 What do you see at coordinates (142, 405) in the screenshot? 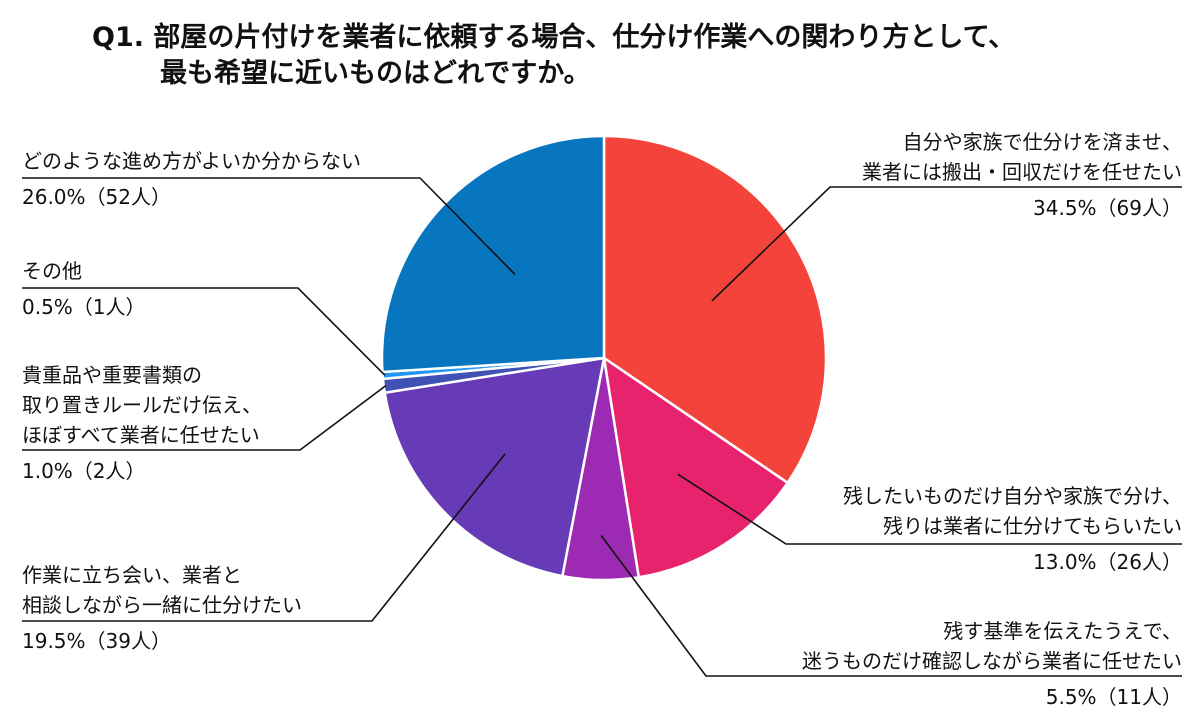
I see `slice-category-label: 取り置きルールだけ伝え、` at bounding box center [142, 405].